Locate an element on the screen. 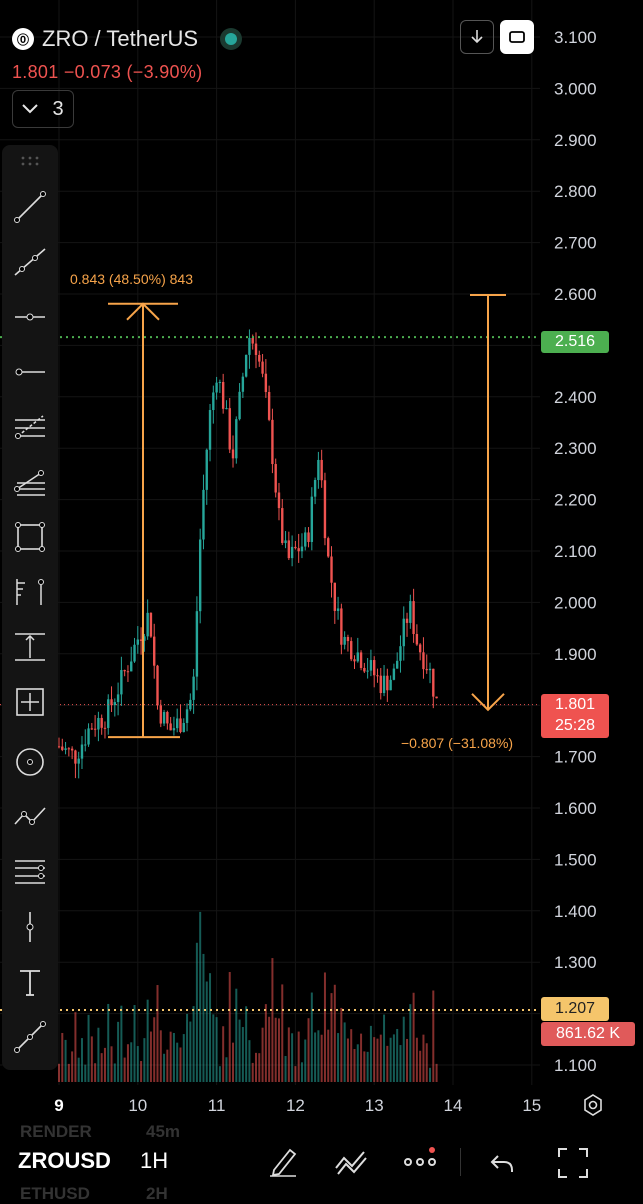 The width and height of the screenshot is (643, 1204). watchlist-ghost-interval: 45m is located at coordinates (163, 1131).